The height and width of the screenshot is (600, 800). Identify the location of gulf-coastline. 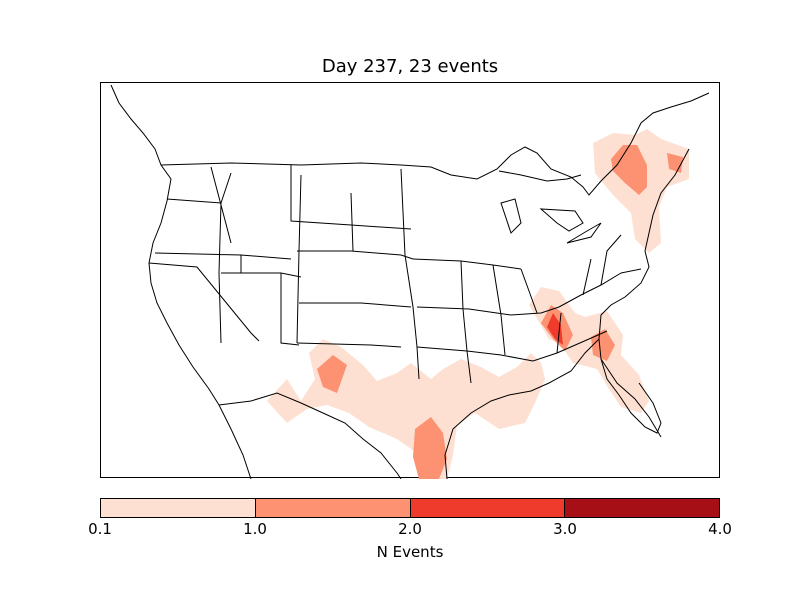
(522, 408).